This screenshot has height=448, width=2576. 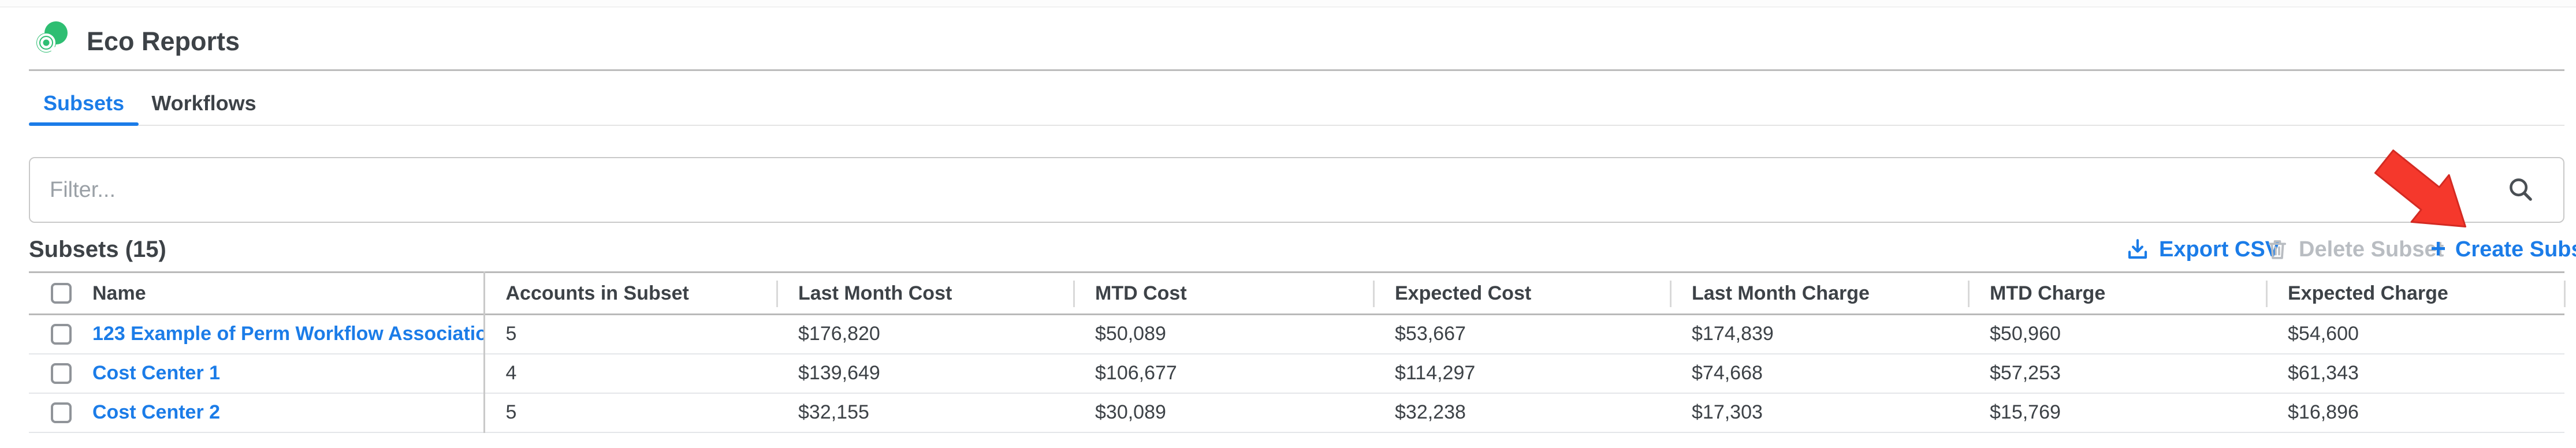 What do you see at coordinates (839, 334) in the screenshot?
I see `cell-last-month-cost: $176,820` at bounding box center [839, 334].